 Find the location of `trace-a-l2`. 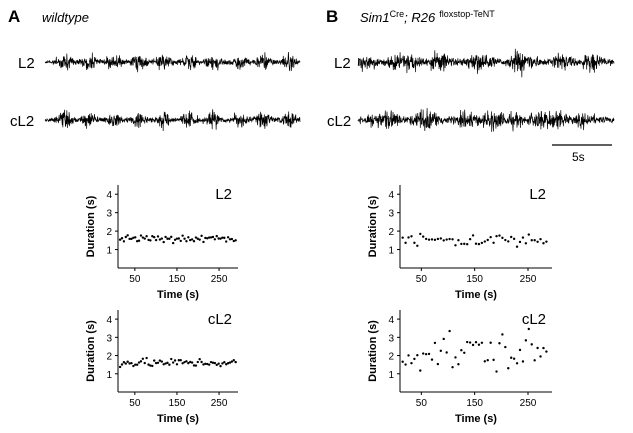

trace-a-l2 is located at coordinates (172, 62).